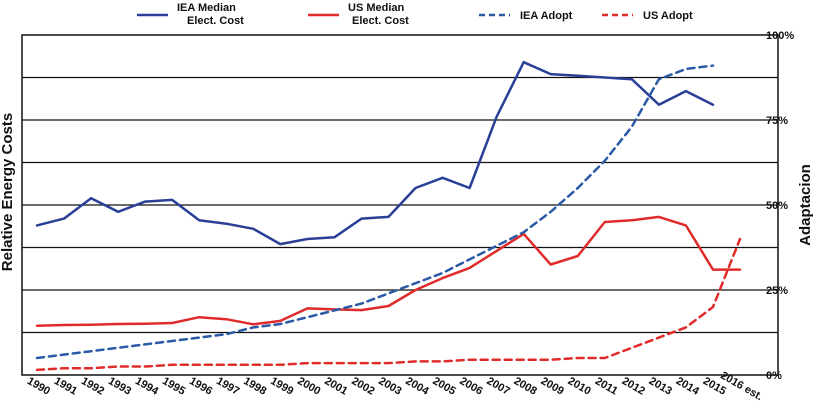  I want to click on x-tick-label: 1996, so click(200, 386).